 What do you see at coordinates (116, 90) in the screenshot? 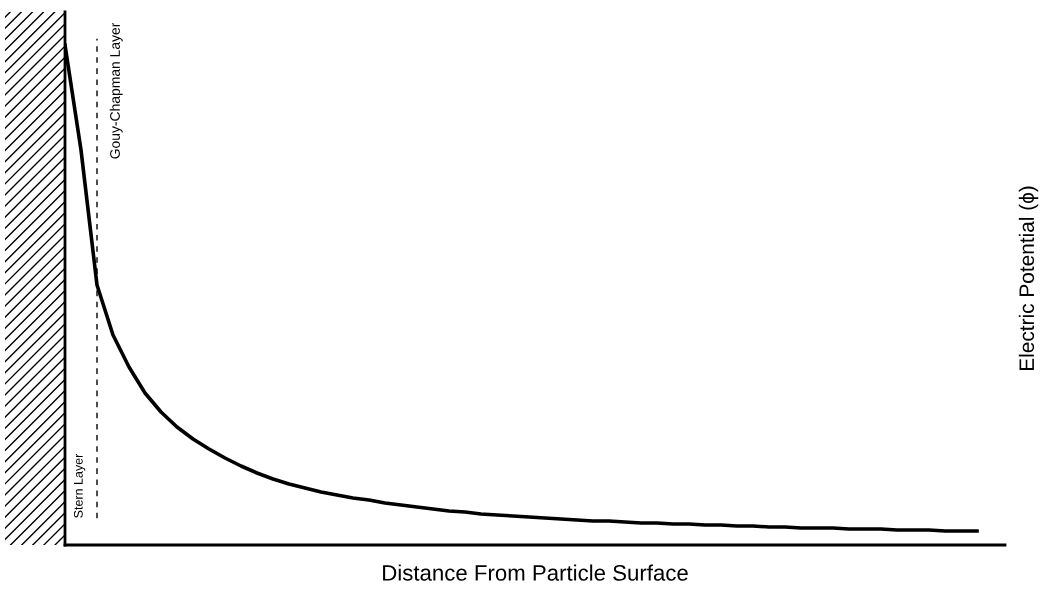
I see `annotation: Gouy-Chapman Layer` at bounding box center [116, 90].